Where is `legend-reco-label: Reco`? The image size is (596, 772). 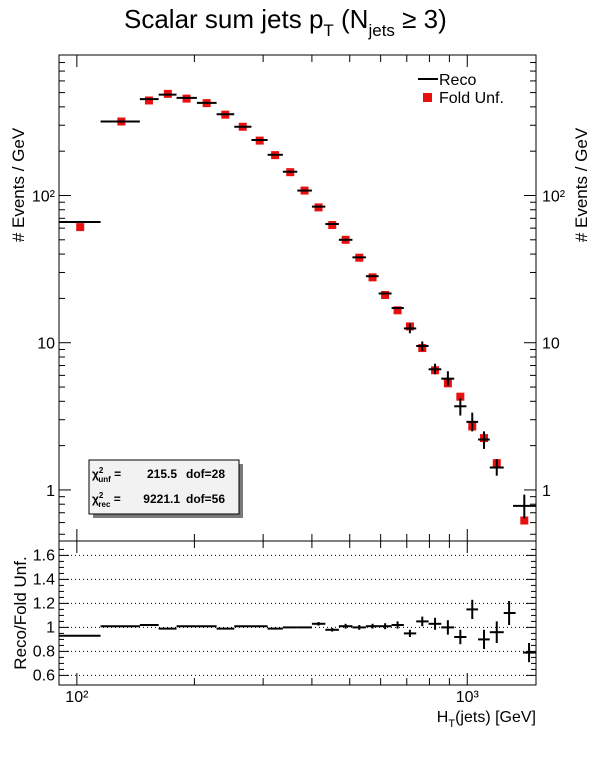
legend-reco-label: Reco is located at coordinates (457, 80).